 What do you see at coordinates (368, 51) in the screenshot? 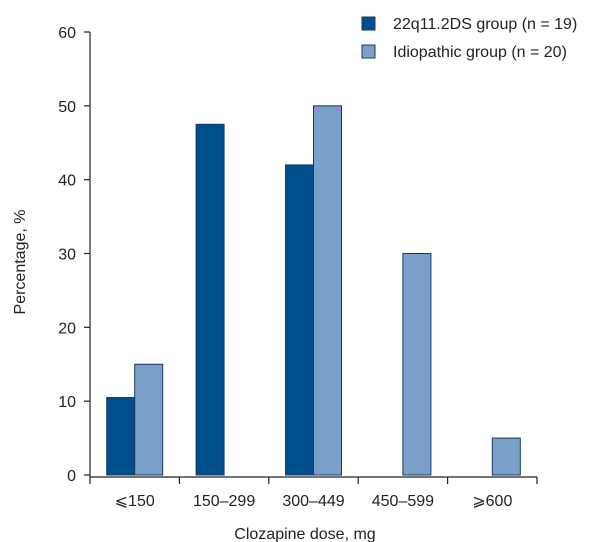
I see `legend-swatch-idiopathic` at bounding box center [368, 51].